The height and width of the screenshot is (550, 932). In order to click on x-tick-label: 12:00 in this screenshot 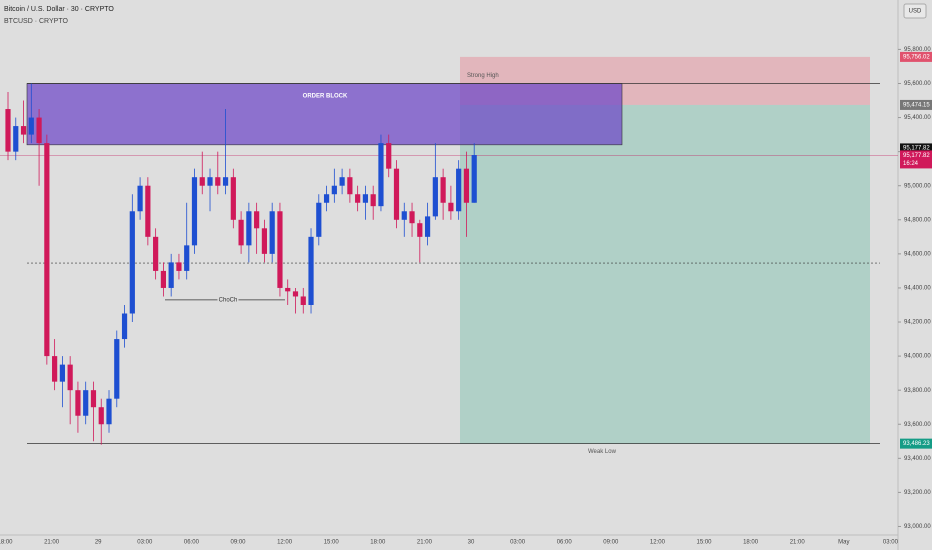, I will do `click(658, 543)`.